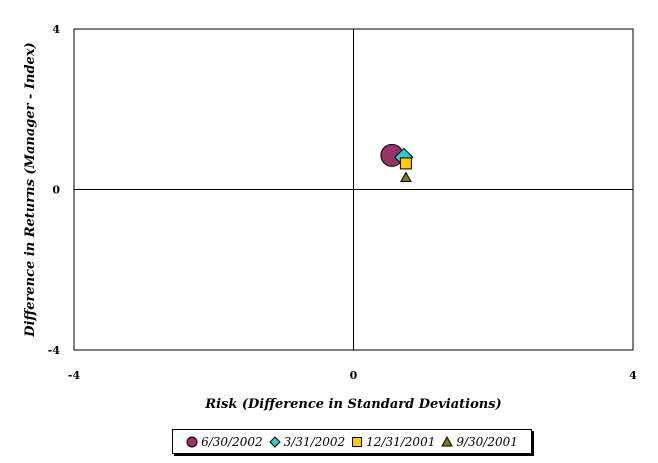  I want to click on legend: 6/30/2002 3/31/2002 12/31/2001 9/30/2001, so click(352, 441).